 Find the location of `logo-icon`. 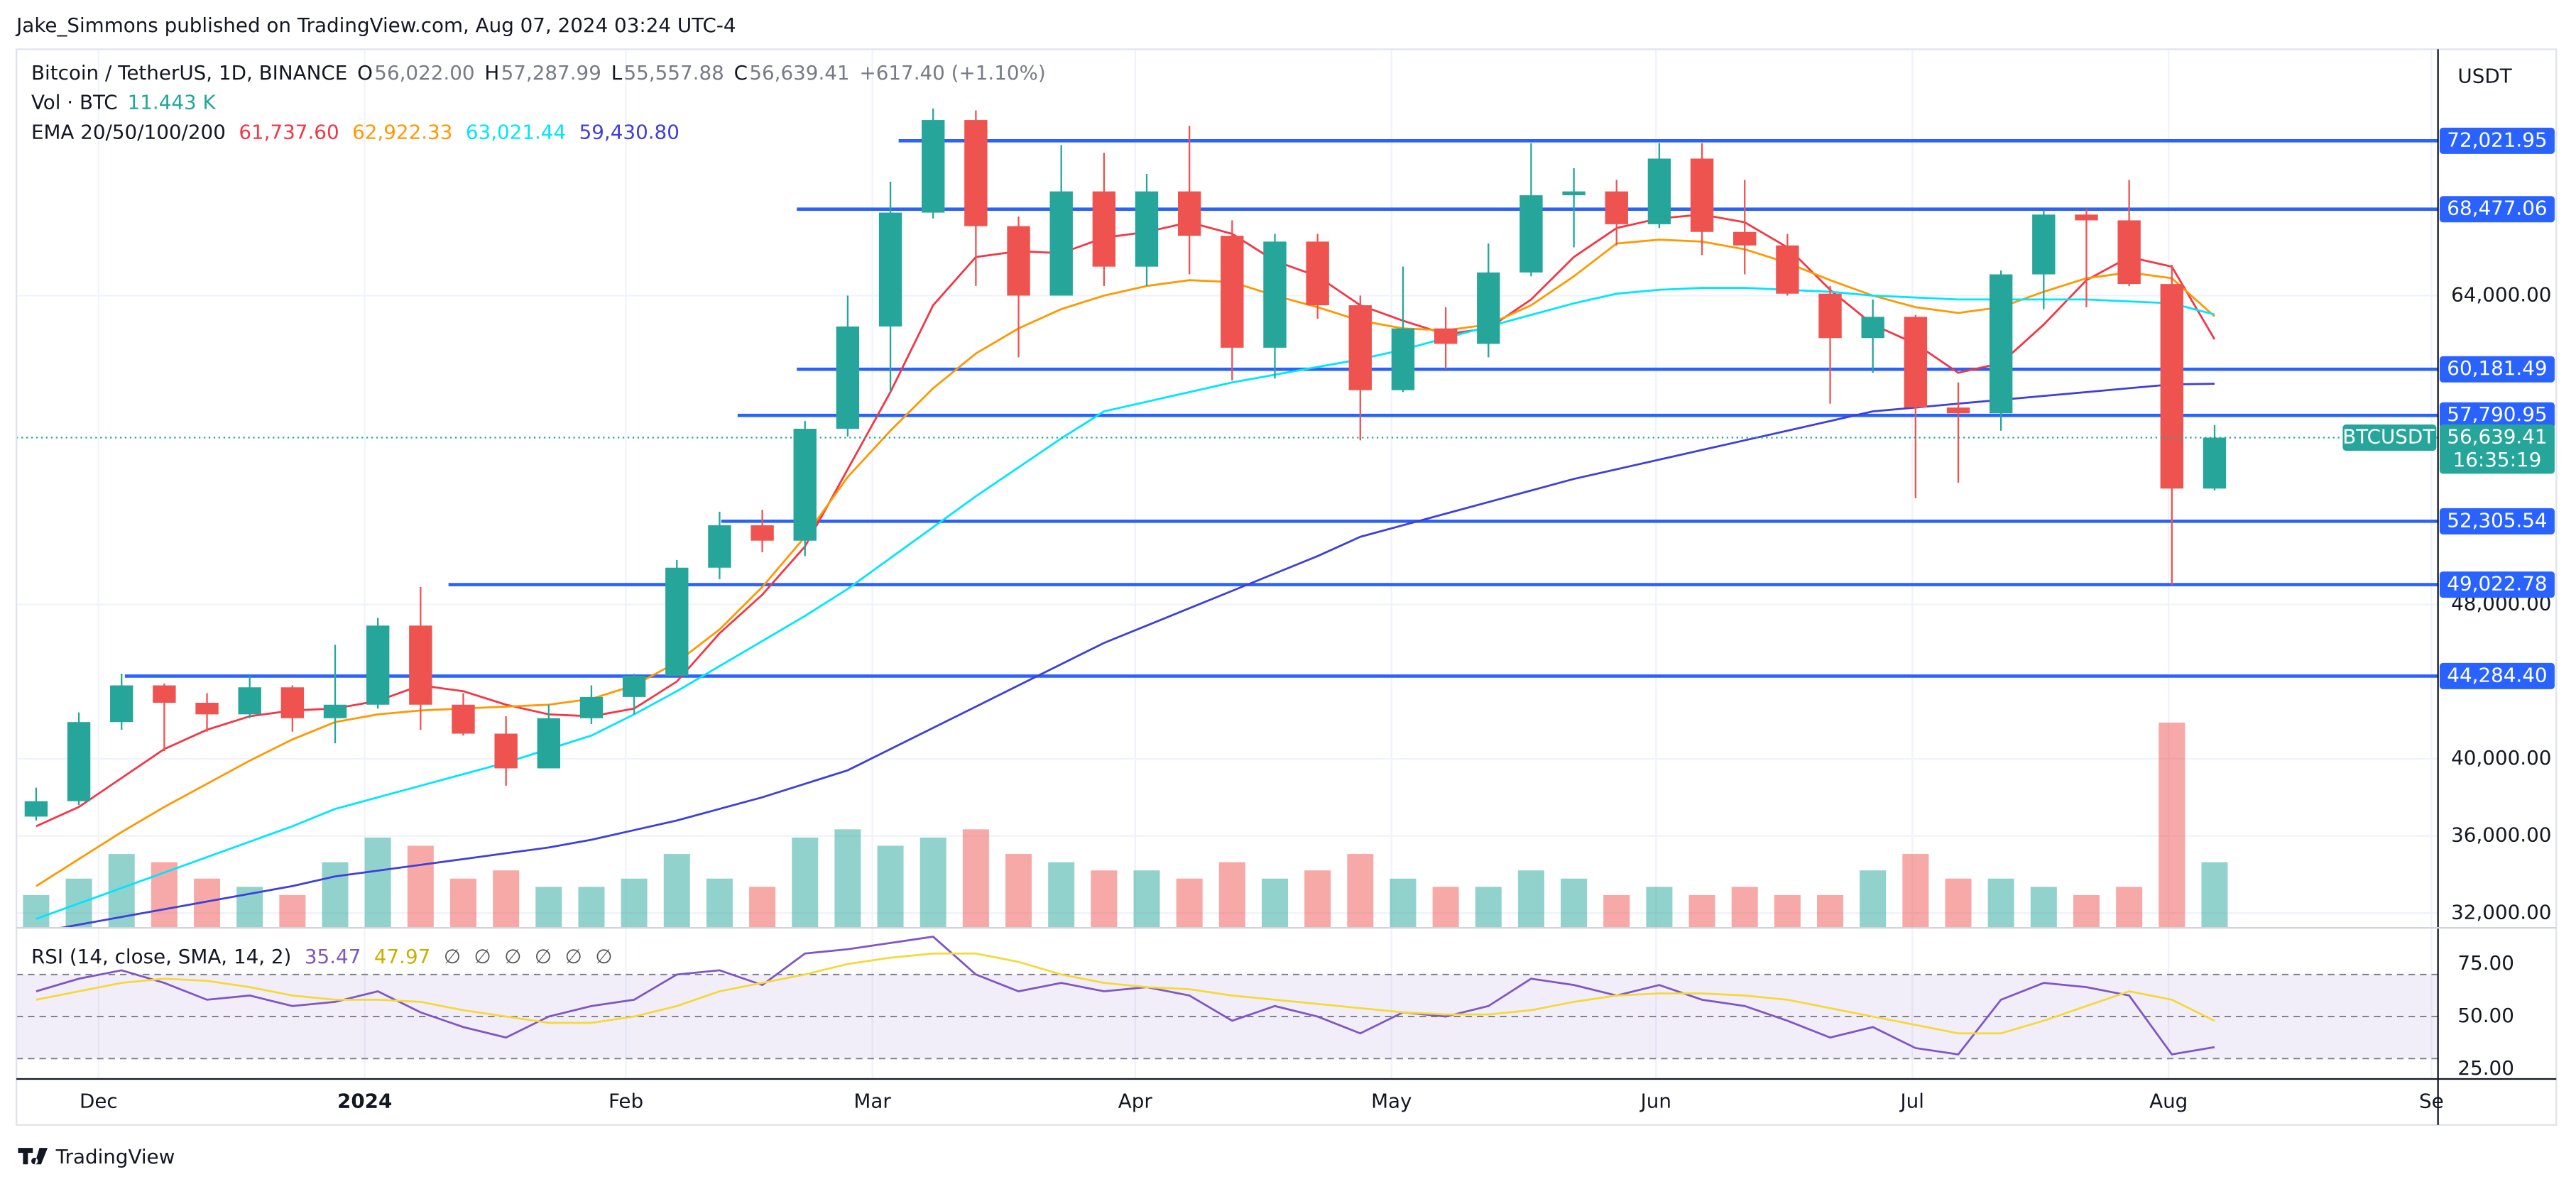

logo-icon is located at coordinates (33, 1156).